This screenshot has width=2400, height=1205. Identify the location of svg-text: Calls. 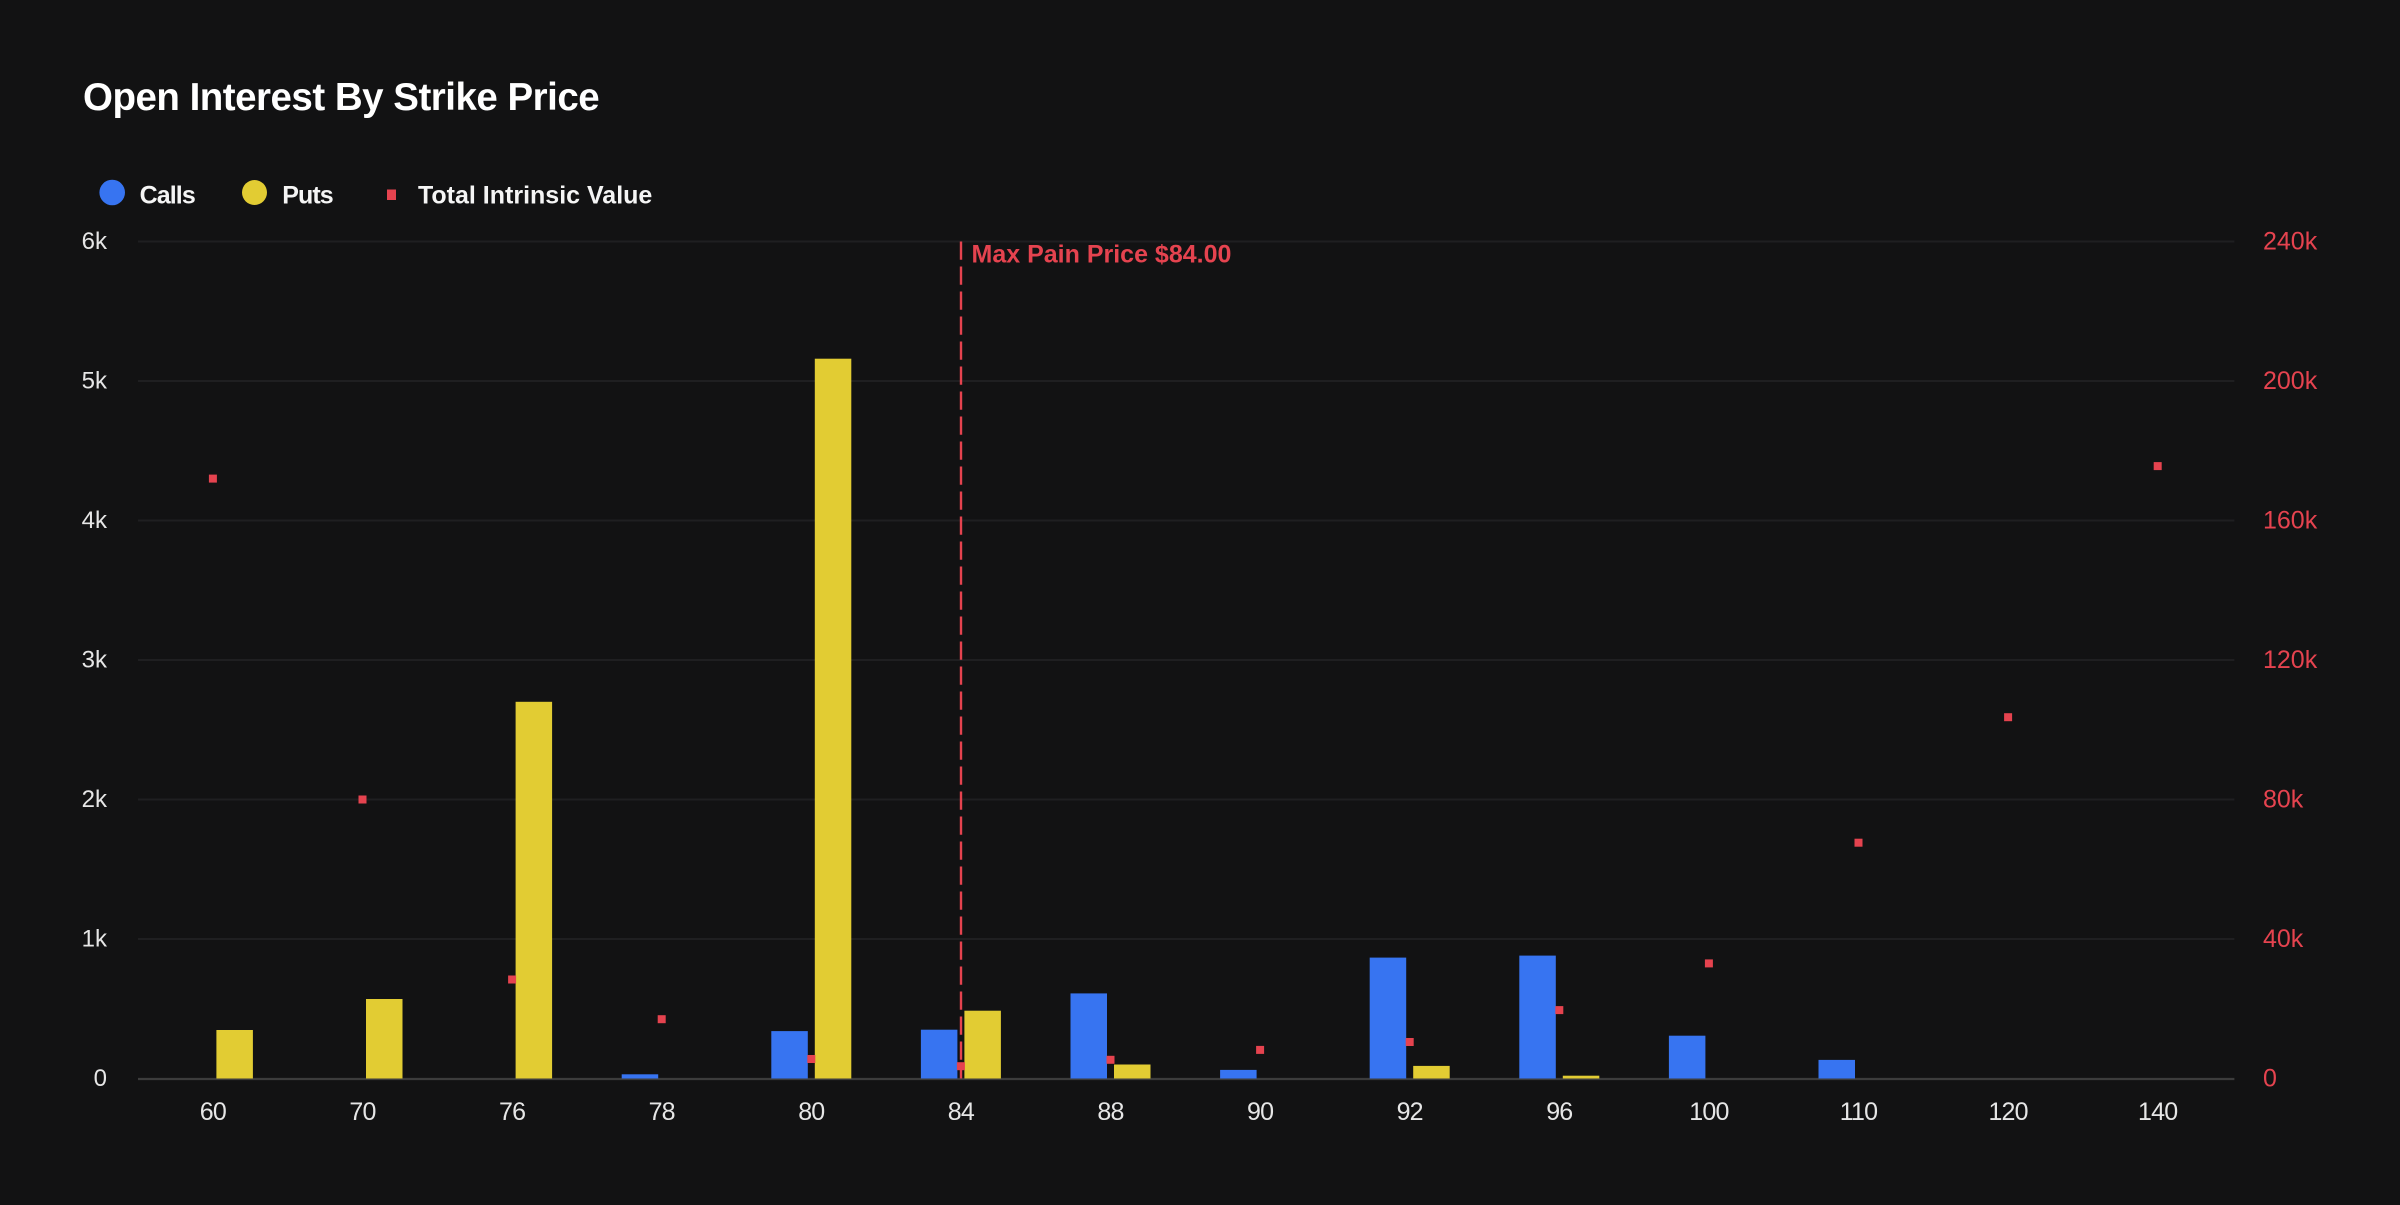
(167, 196).